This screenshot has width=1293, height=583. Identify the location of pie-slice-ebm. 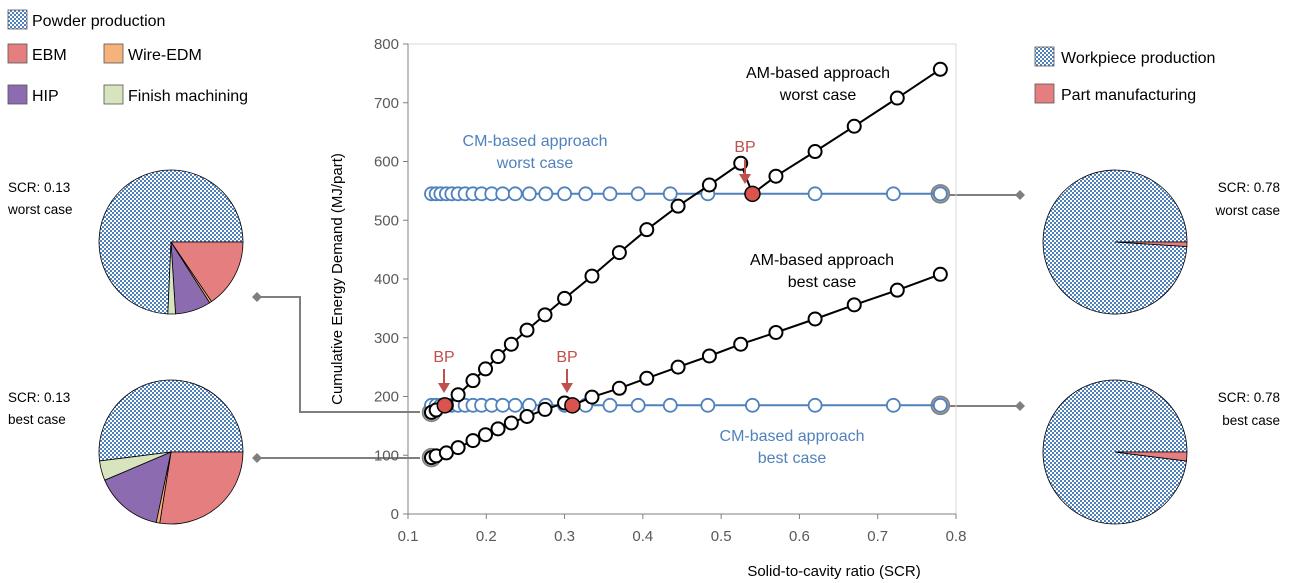
(201, 488).